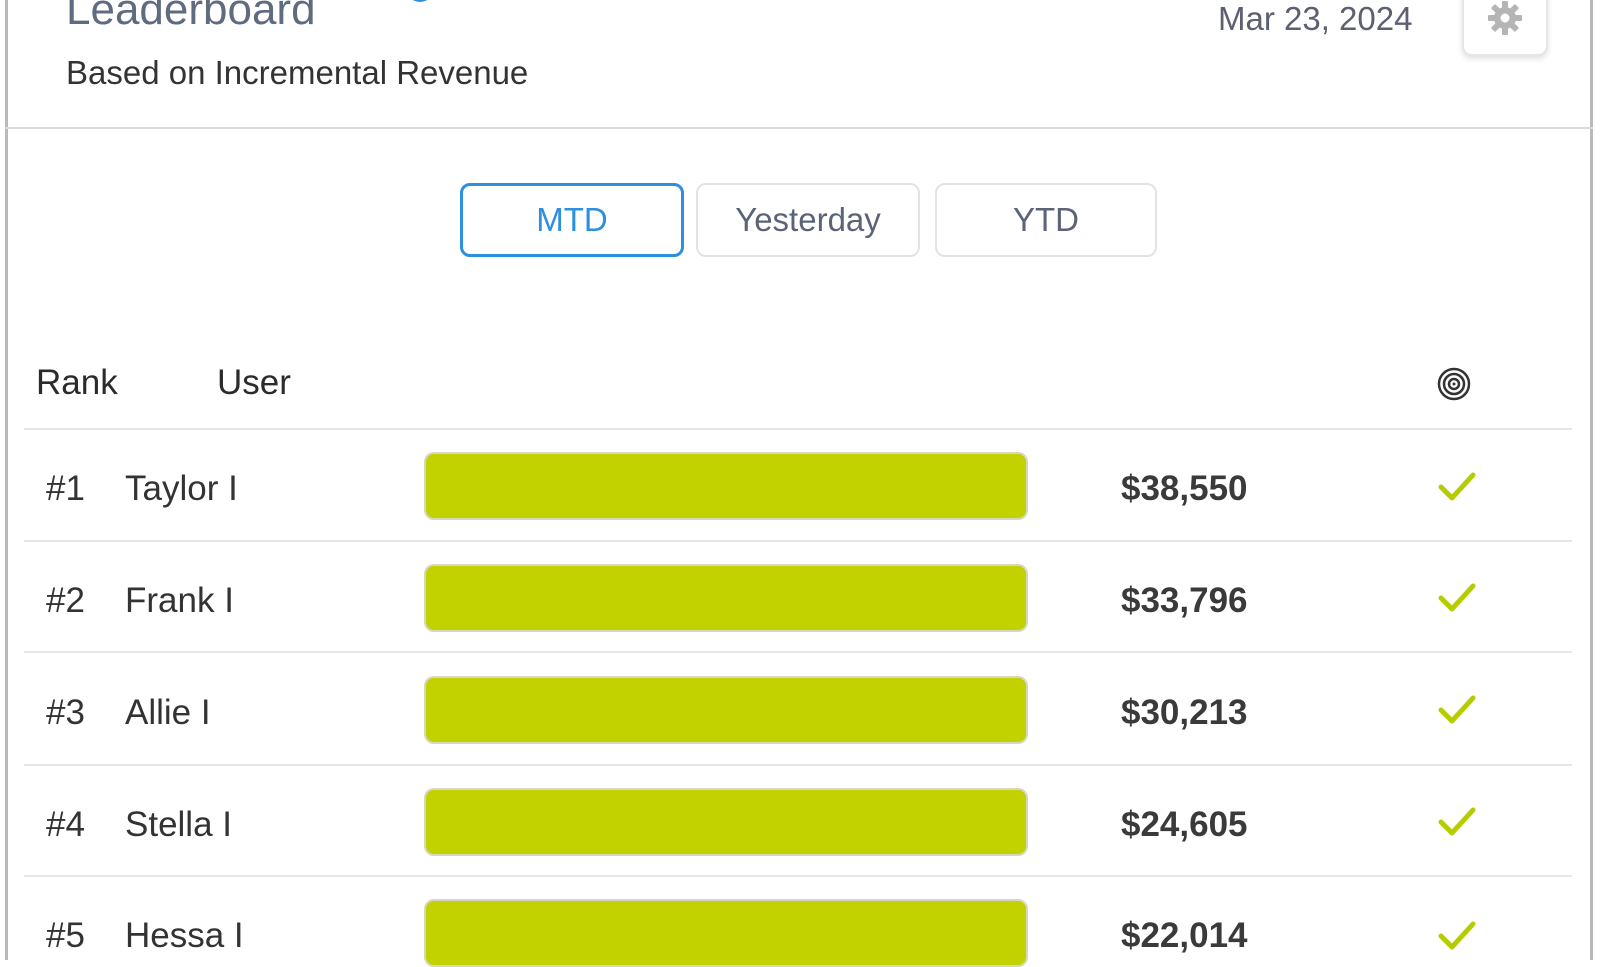  I want to click on header-divider, so click(799, 128).